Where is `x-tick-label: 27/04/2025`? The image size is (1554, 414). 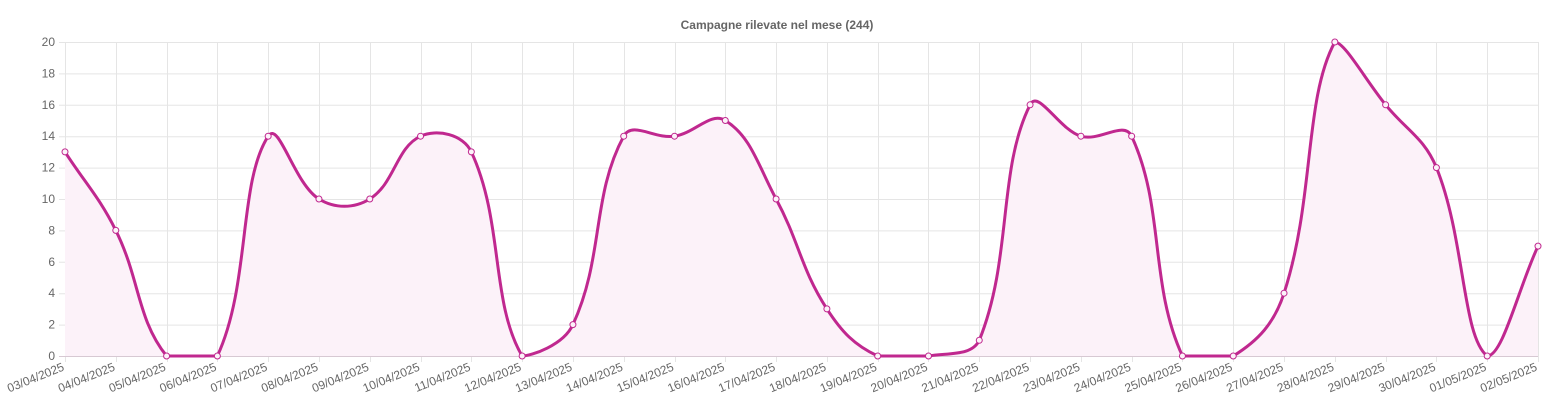
x-tick-label: 27/04/2025 is located at coordinates (1254, 378).